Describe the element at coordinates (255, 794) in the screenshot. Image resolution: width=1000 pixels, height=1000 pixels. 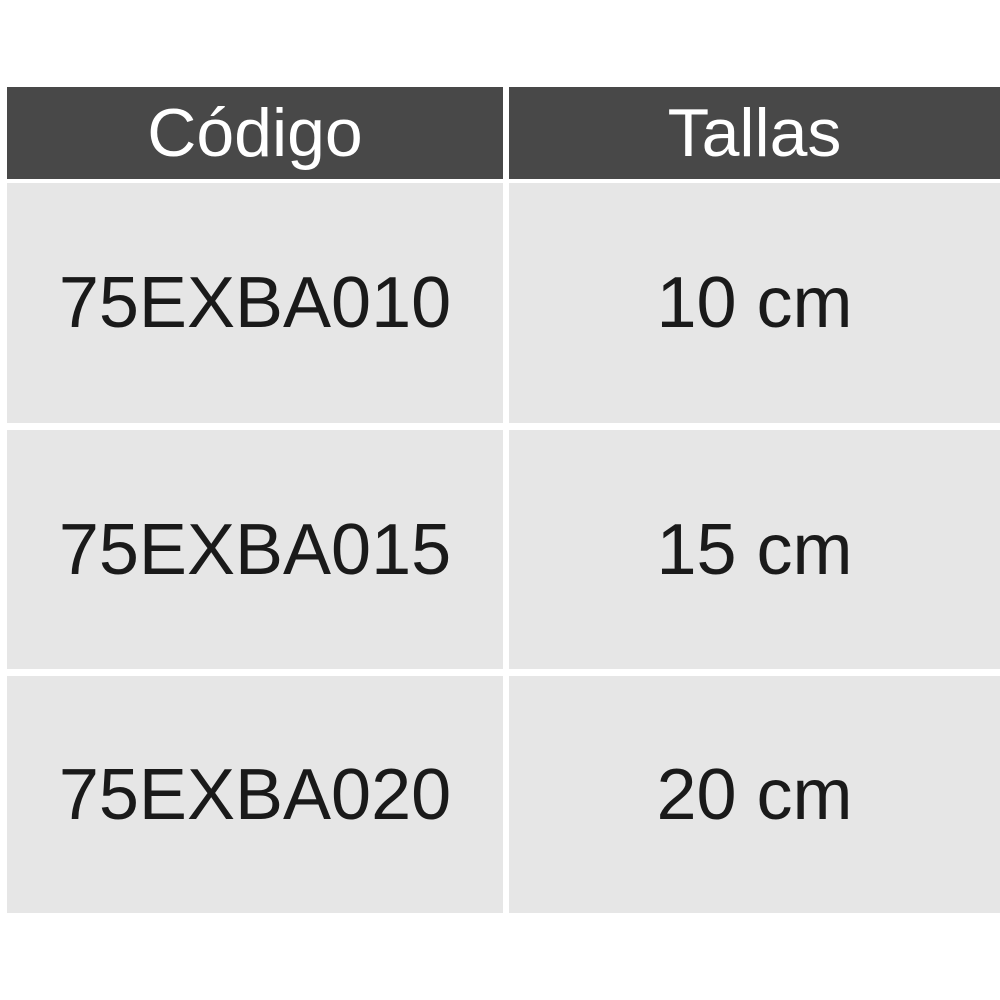
I see `cell-code: 75EXBA020` at that location.